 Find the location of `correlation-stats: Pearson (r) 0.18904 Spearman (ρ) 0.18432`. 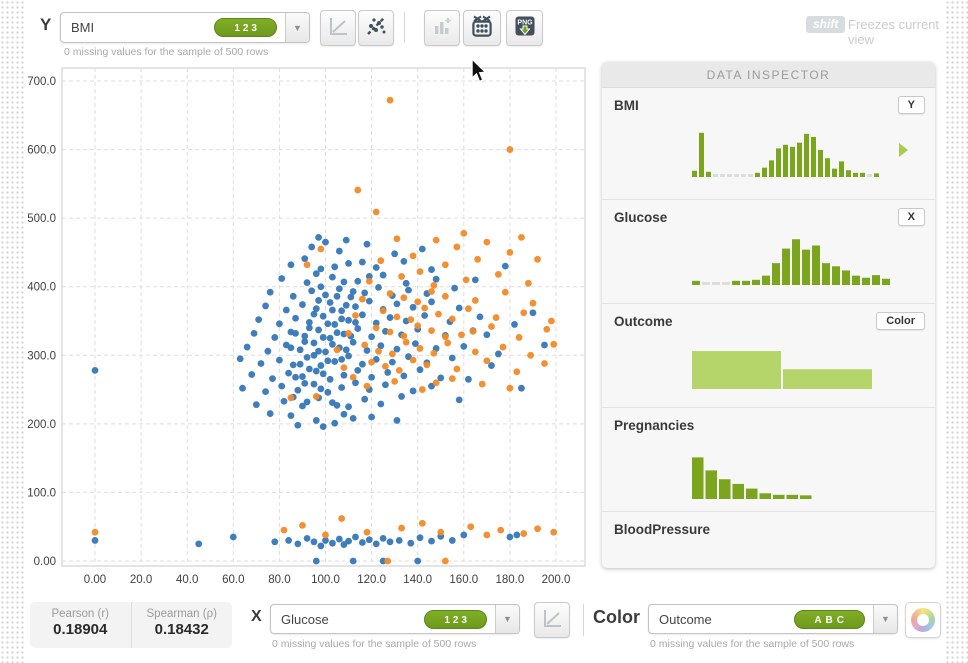

correlation-stats: Pearson (r) 0.18904 Spearman (ρ) 0.18432 is located at coordinates (131, 625).